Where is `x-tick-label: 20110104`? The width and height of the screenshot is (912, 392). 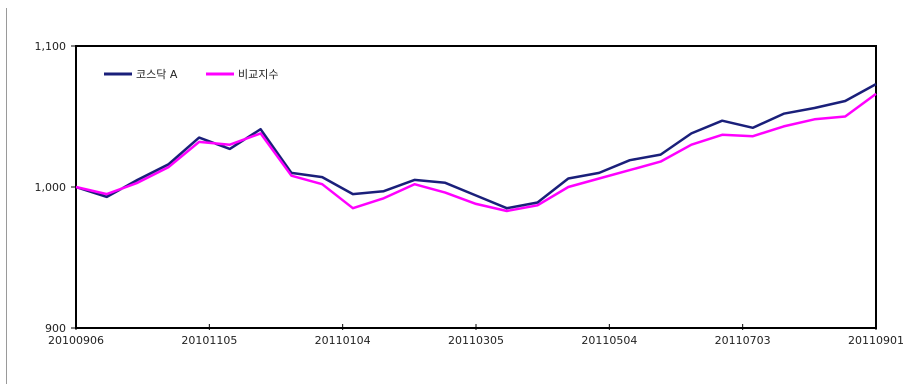
x-tick-label: 20110104 is located at coordinates (343, 340).